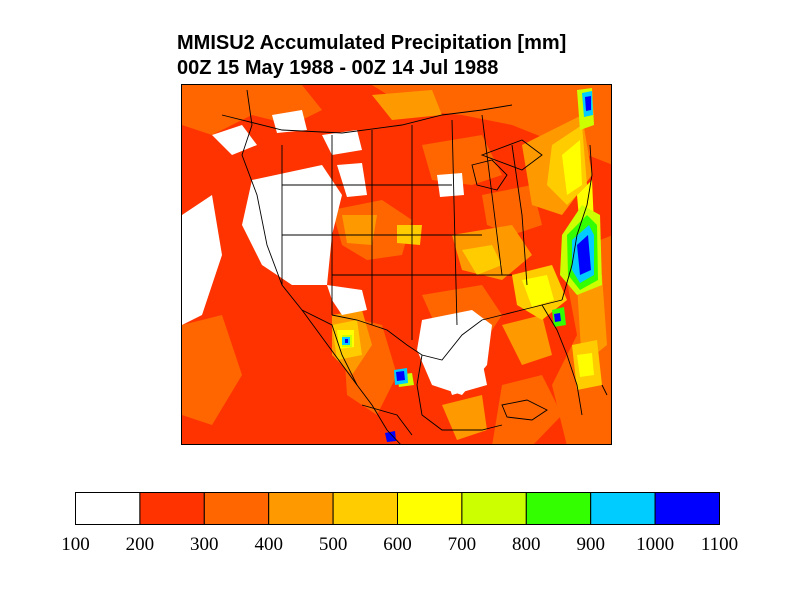  What do you see at coordinates (75, 544) in the screenshot?
I see `colorbar-label: 100` at bounding box center [75, 544].